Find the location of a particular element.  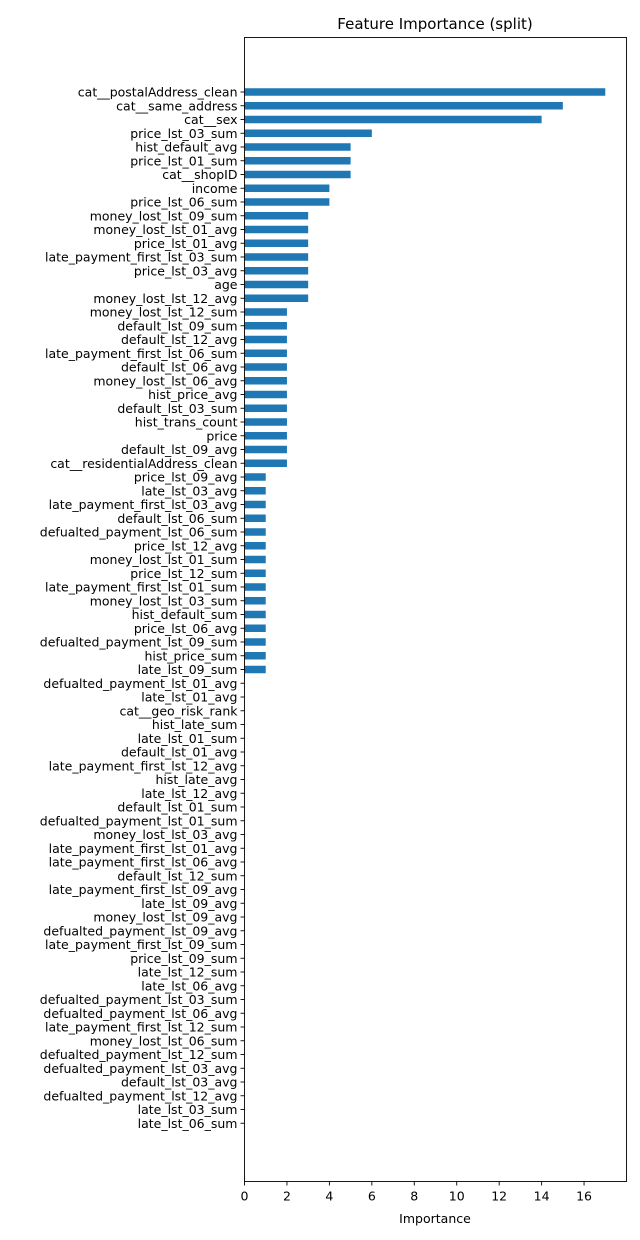

y-tick-label: defualted_payment_lst_09_avg is located at coordinates (140, 930).